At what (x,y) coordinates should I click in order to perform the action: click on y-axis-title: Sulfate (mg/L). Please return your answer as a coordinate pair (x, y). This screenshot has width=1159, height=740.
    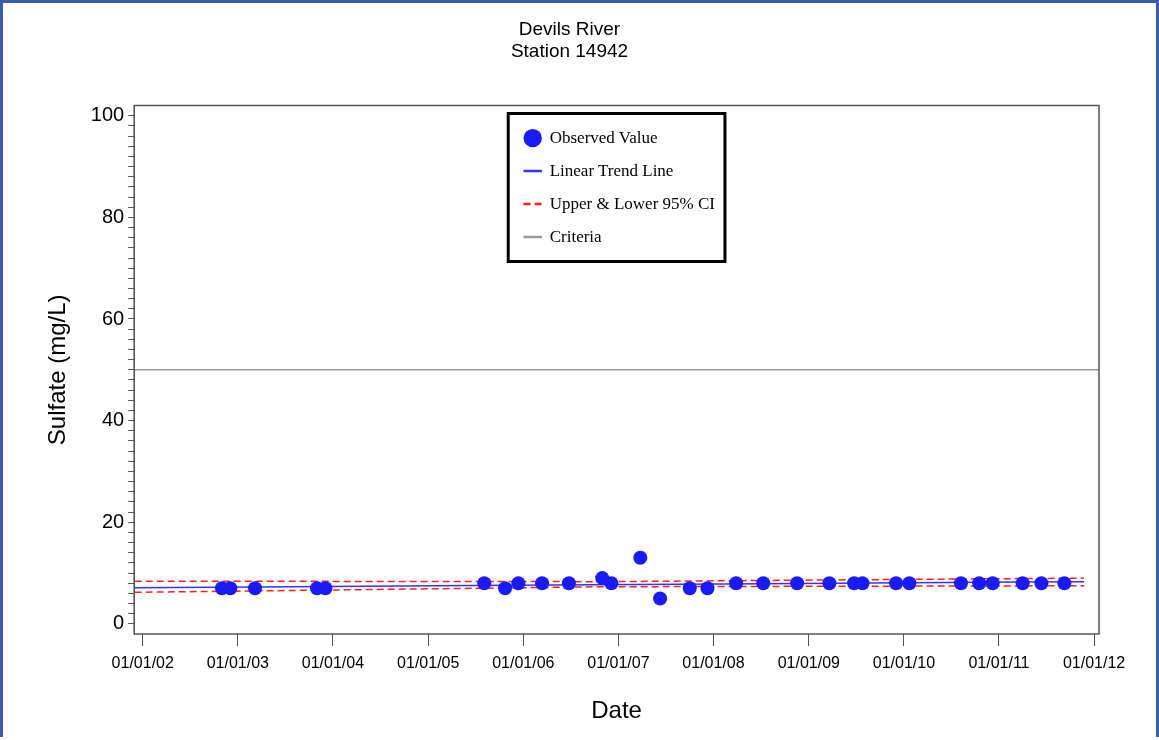
    Looking at the image, I should click on (57, 370).